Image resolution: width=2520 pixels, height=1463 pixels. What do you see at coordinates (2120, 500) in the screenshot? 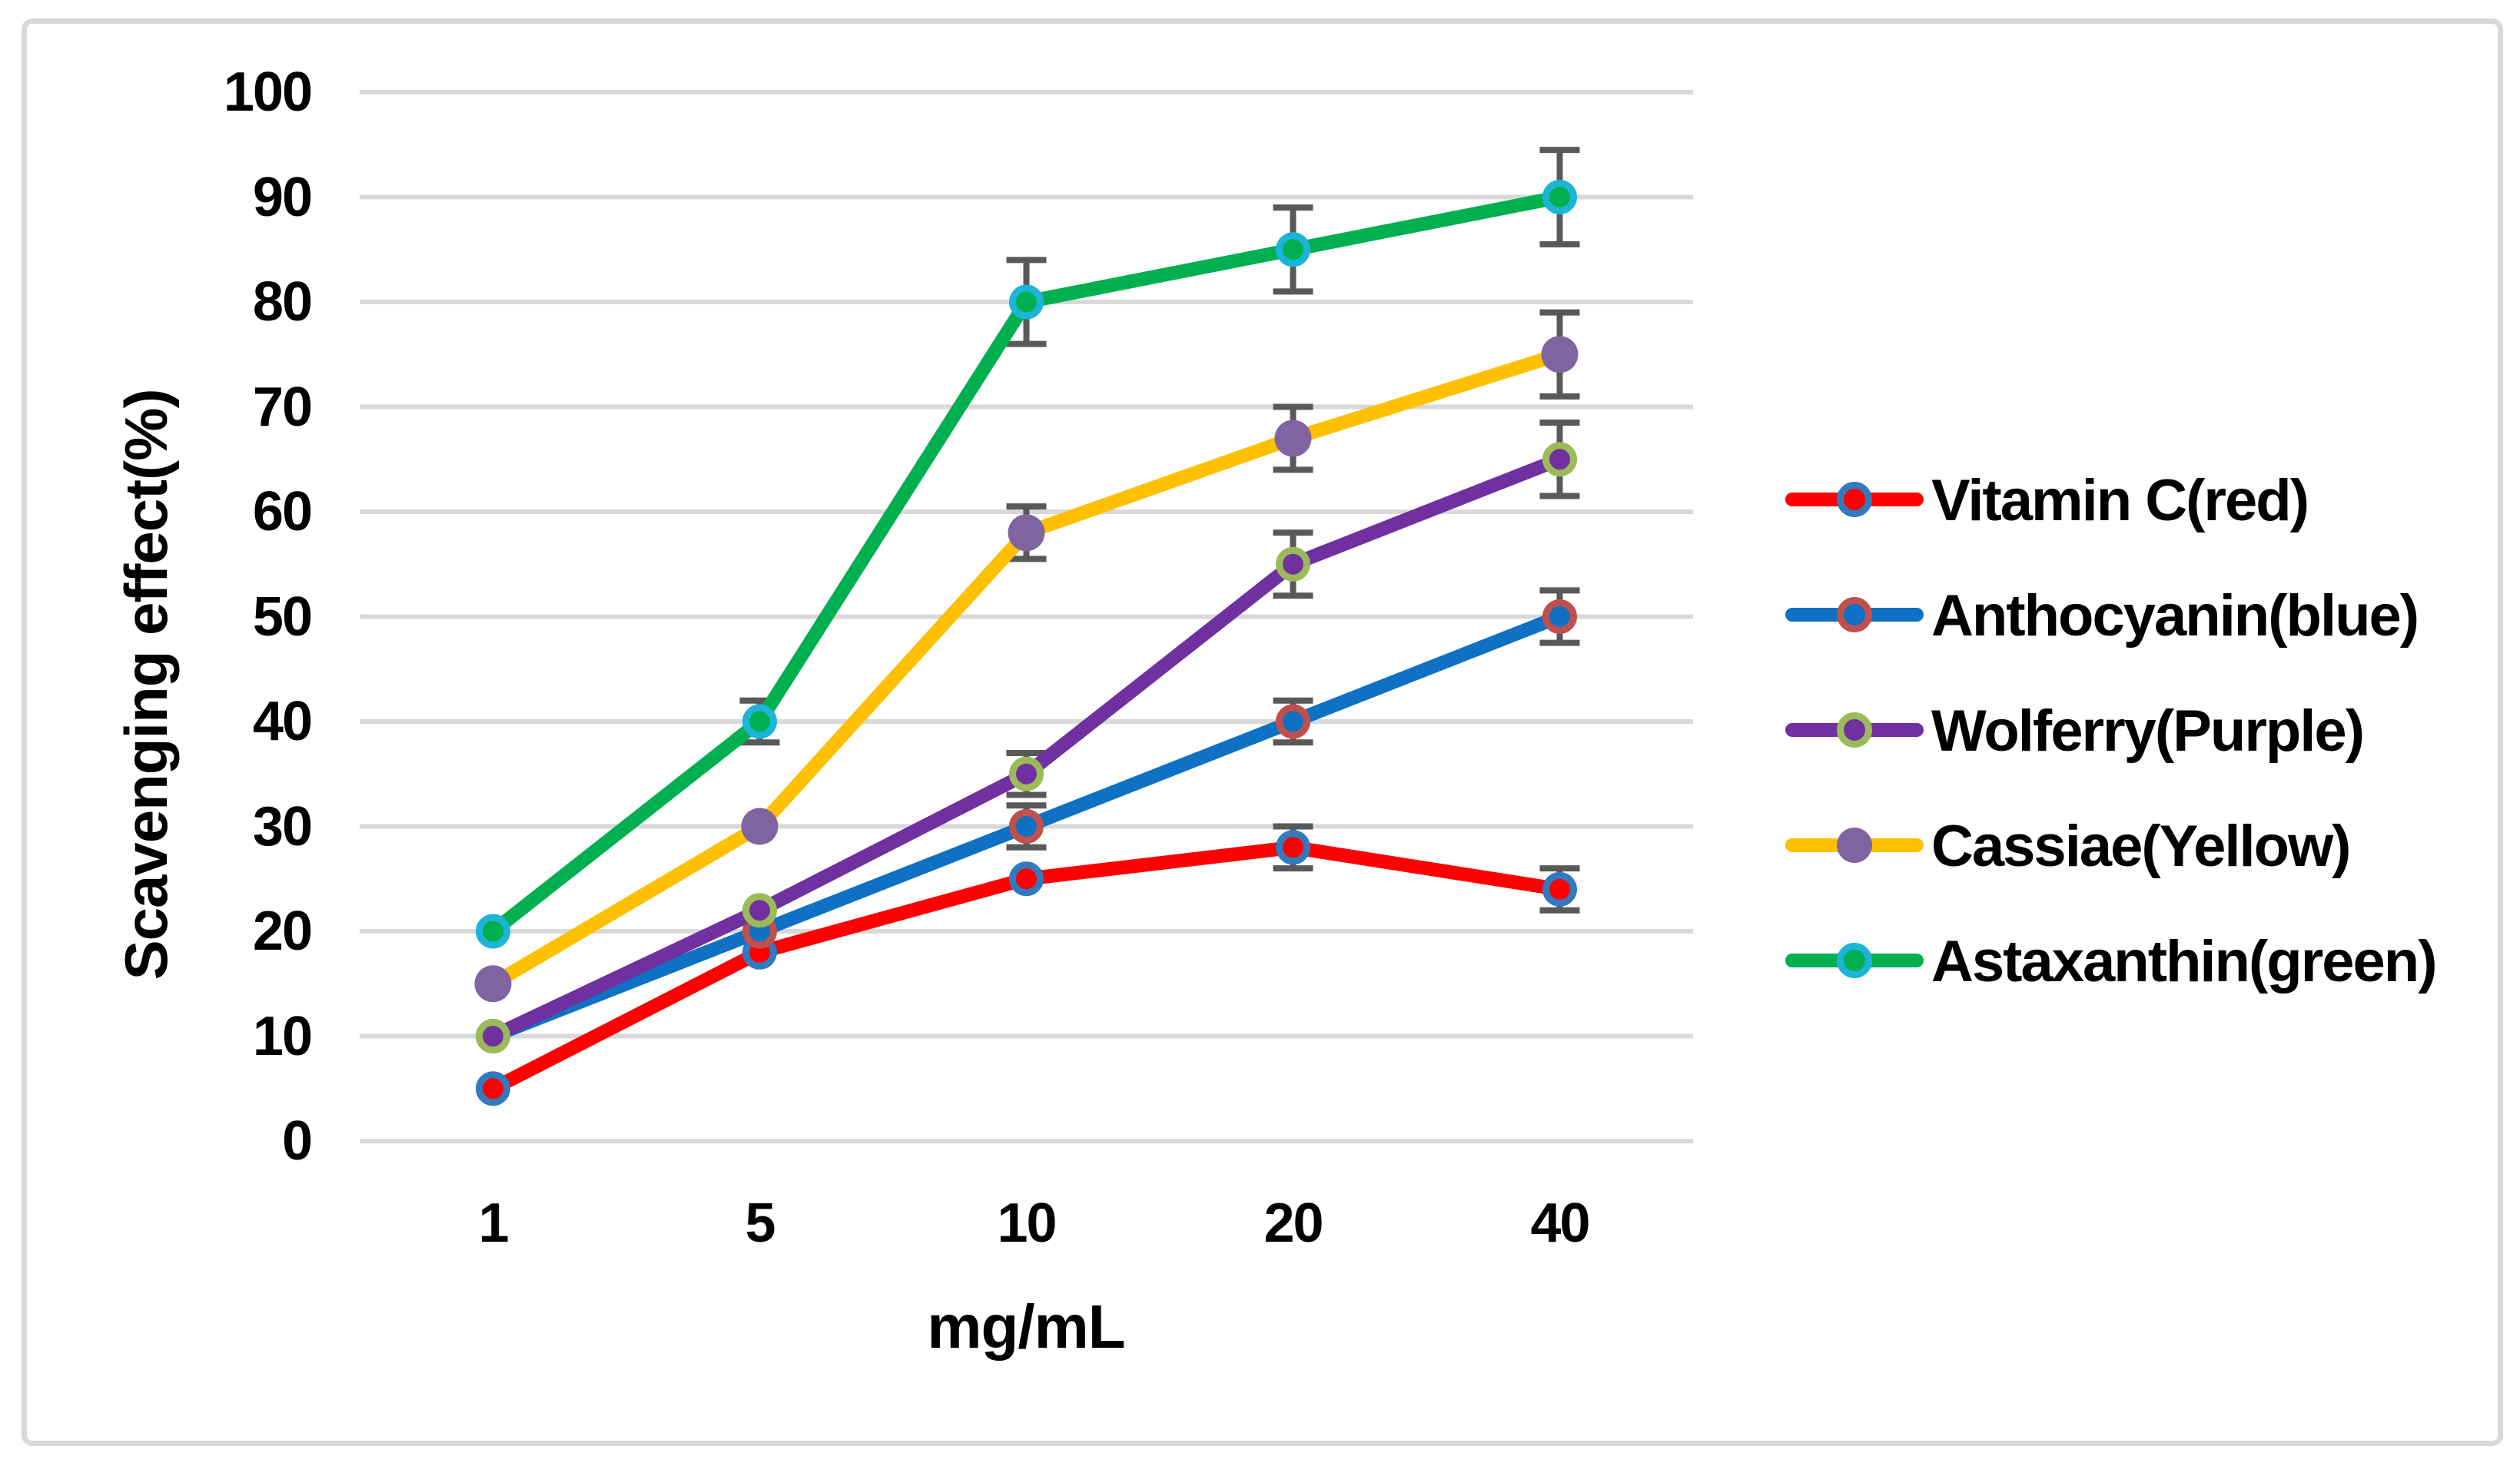
I see `legend-label: Vitamin C(red)` at bounding box center [2120, 500].